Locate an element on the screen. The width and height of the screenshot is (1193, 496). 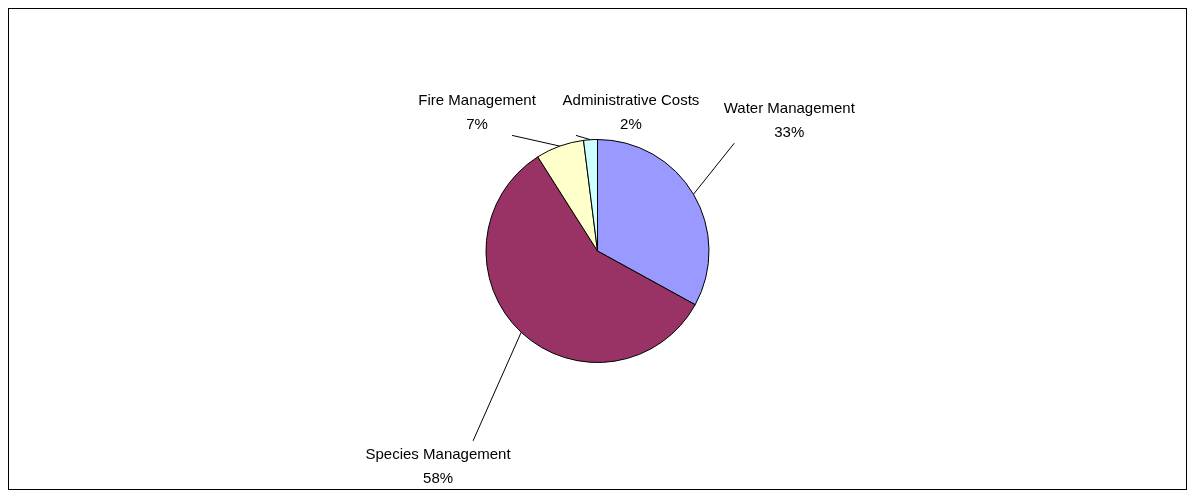
data-label: 7% is located at coordinates (477, 124).